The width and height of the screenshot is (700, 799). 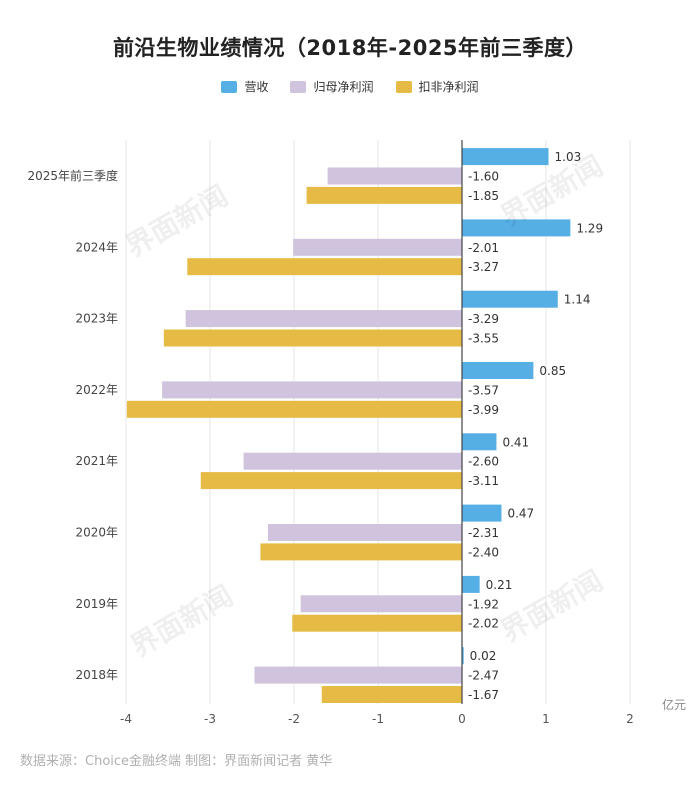 I want to click on data-label: 0.47, so click(x=520, y=514).